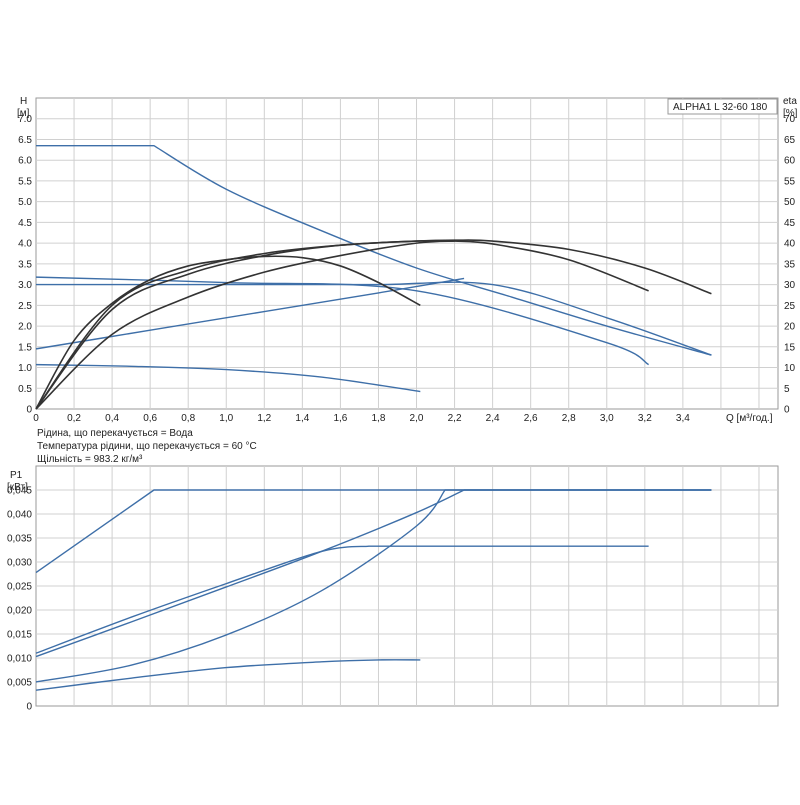 This screenshot has height=805, width=800. Describe the element at coordinates (531, 418) in the screenshot. I see `head-x-tick-label: 2,6` at that location.